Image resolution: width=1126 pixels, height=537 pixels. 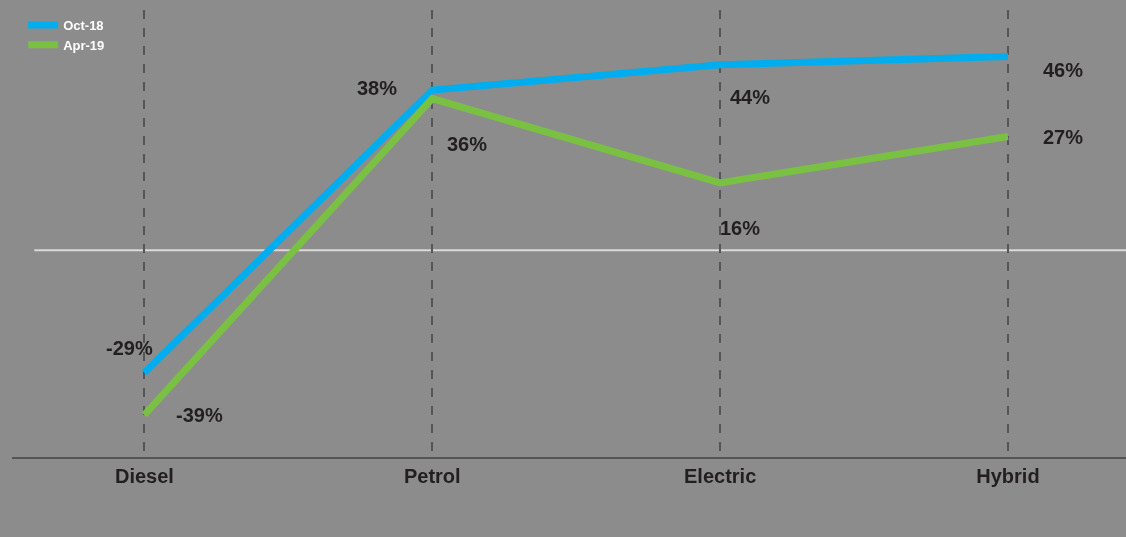 I want to click on legend-label: Apr-19, so click(x=84, y=45).